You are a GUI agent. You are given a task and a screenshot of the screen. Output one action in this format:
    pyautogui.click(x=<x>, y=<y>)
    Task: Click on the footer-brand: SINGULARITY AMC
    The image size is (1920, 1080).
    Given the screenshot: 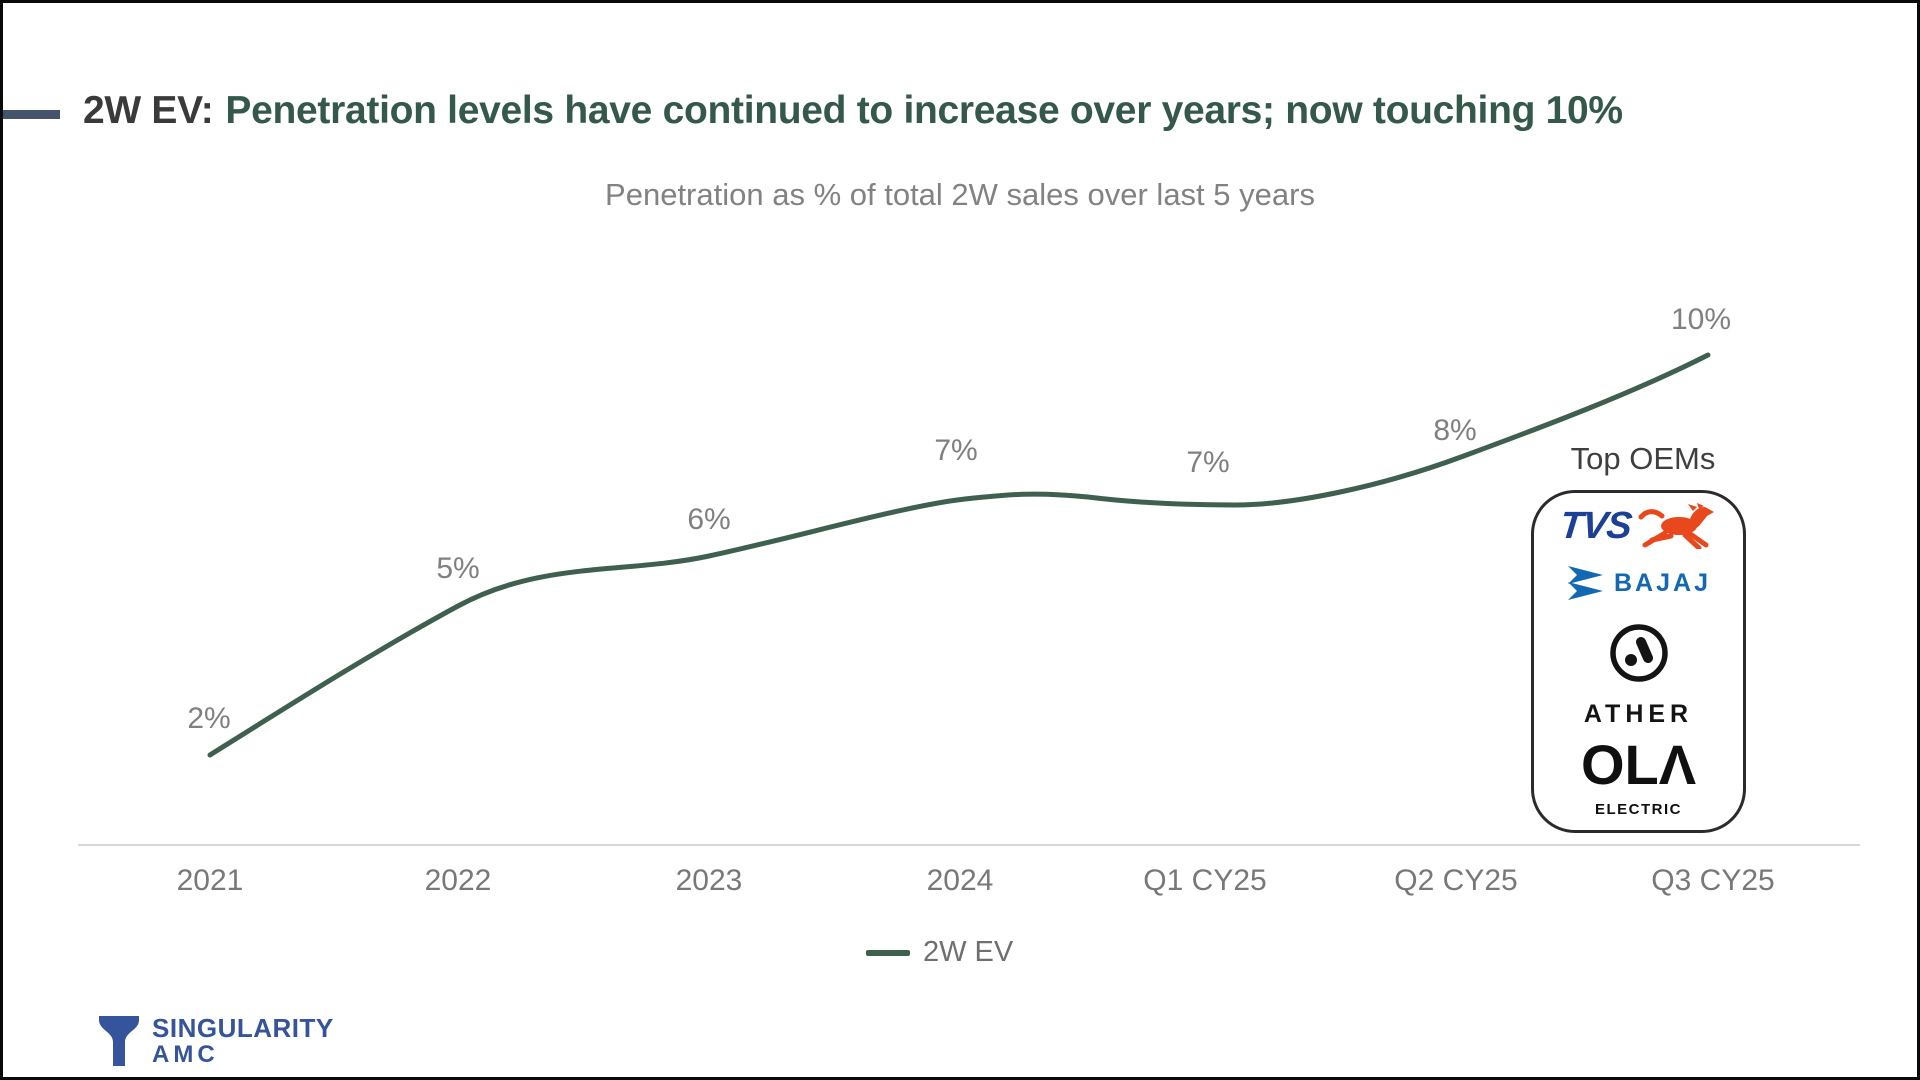 What is the action you would take?
    pyautogui.click(x=216, y=1041)
    